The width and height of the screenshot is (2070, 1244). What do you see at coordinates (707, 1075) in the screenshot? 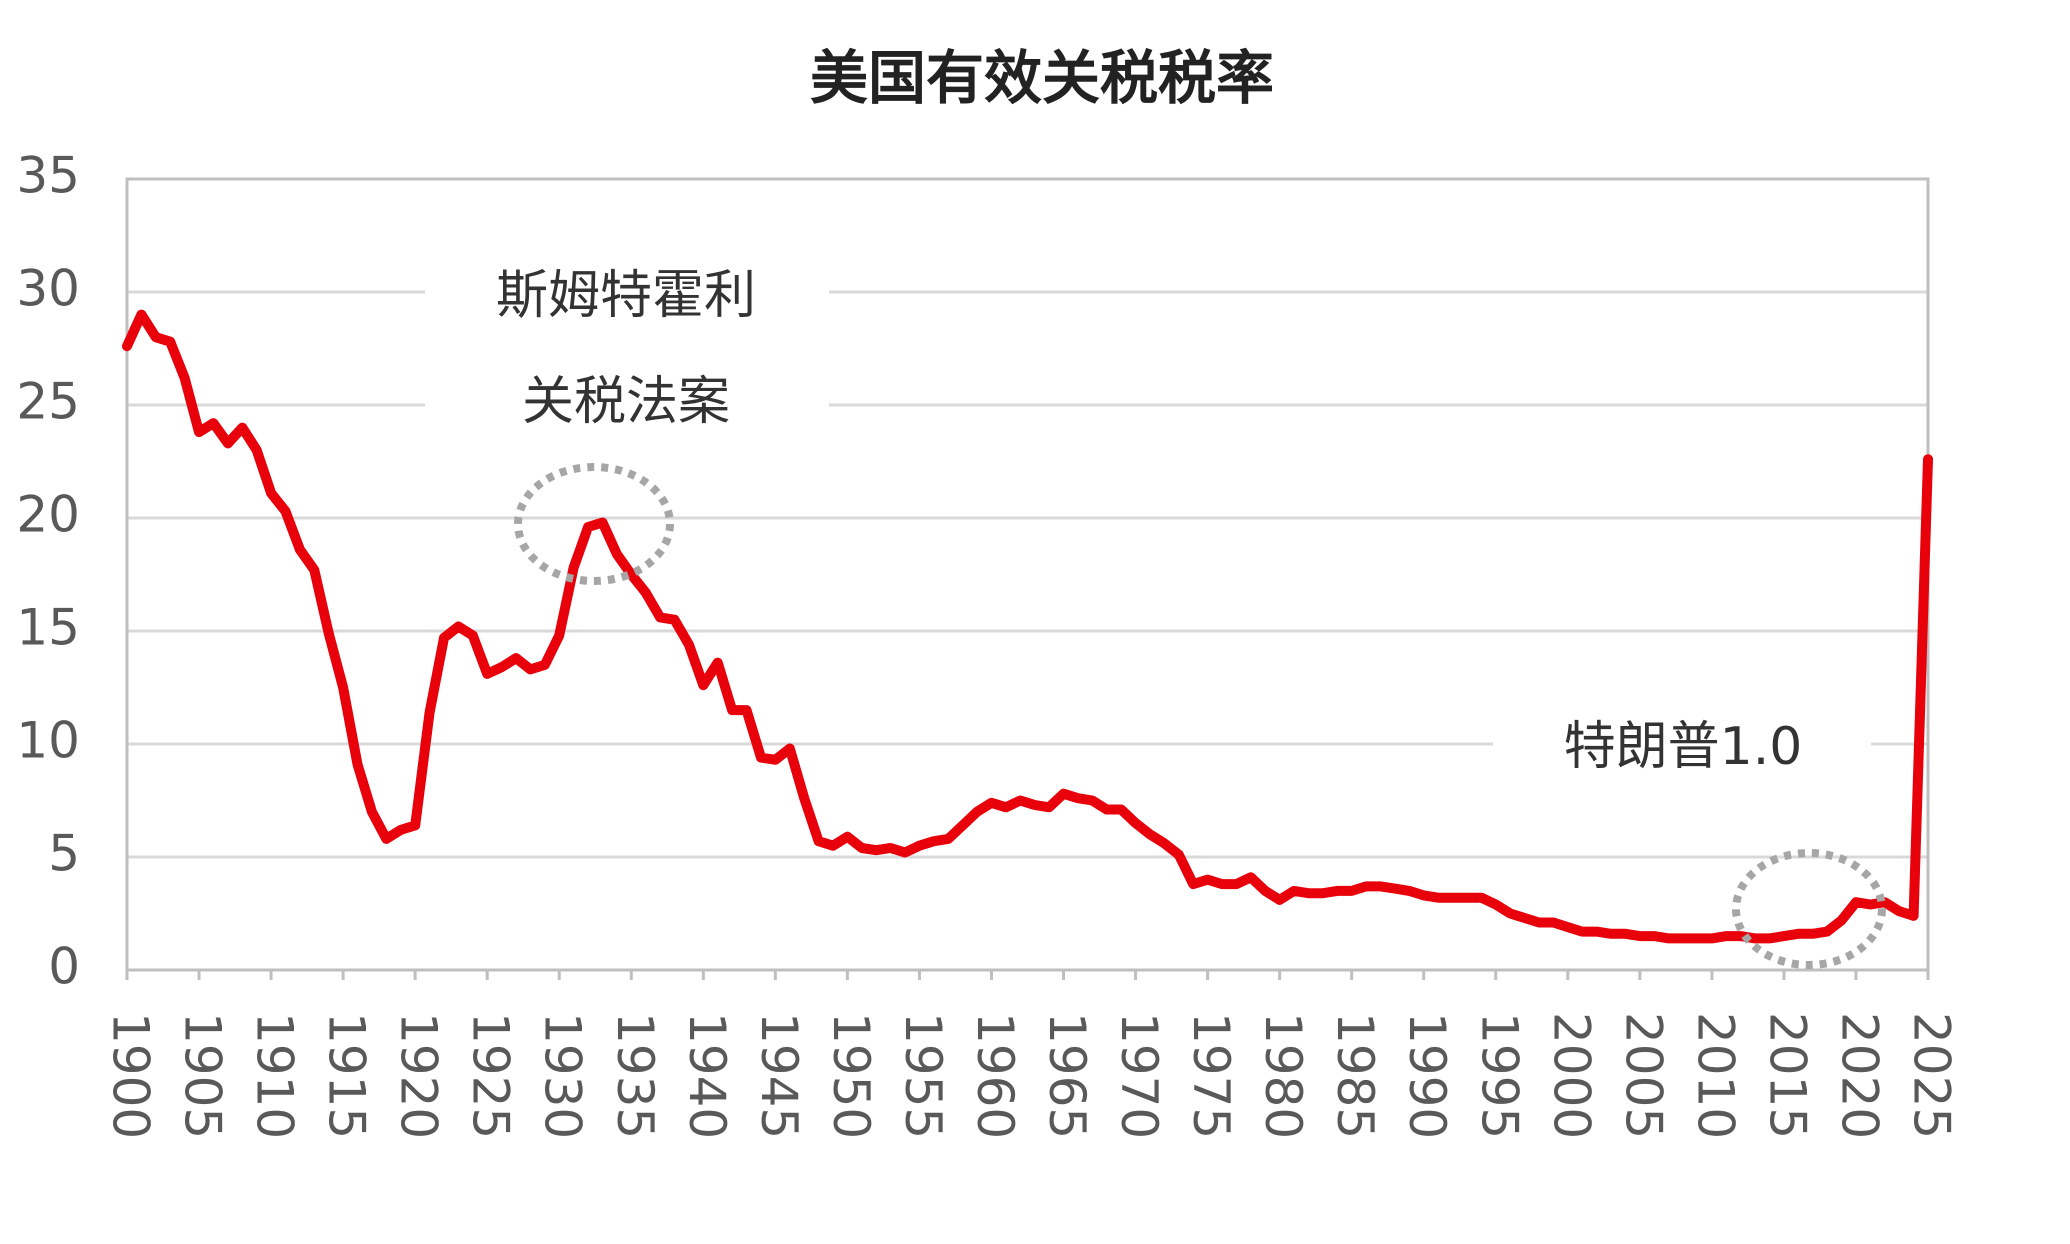
I see `x-tick-label: 1940` at bounding box center [707, 1075].